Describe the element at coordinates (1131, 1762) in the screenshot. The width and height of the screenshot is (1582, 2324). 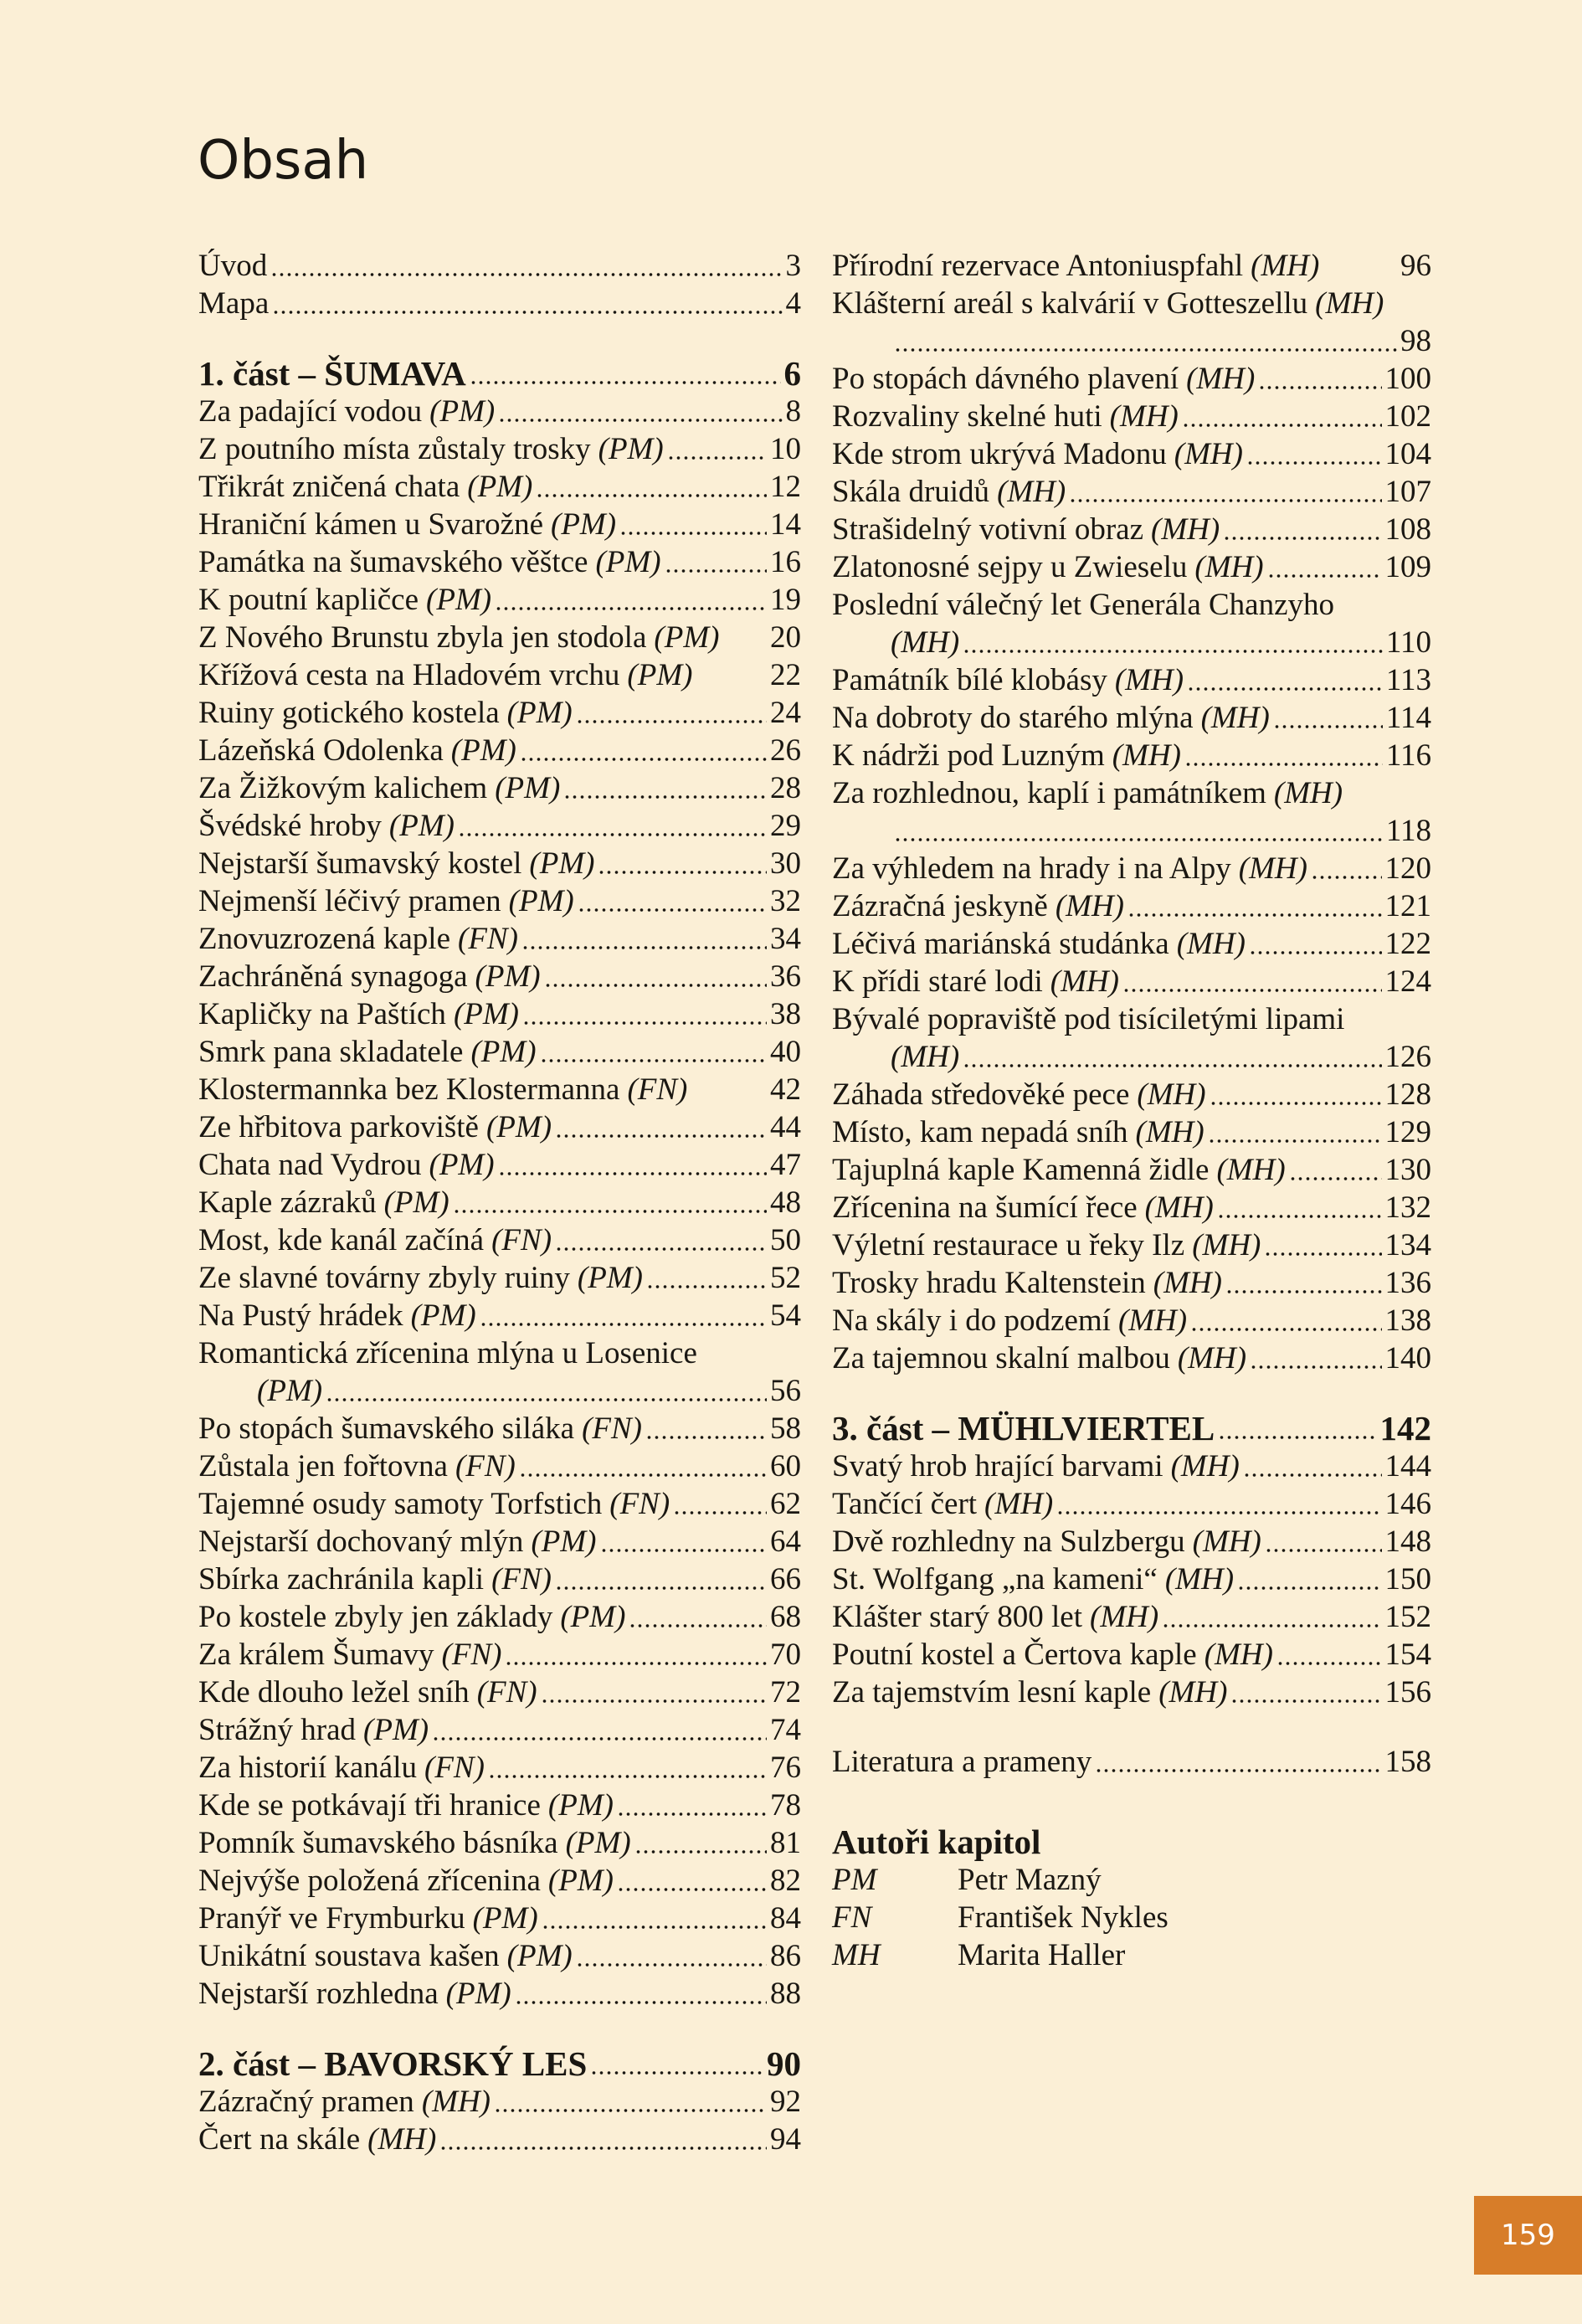
I see `toc-entry: Literatura a prameny 158` at that location.